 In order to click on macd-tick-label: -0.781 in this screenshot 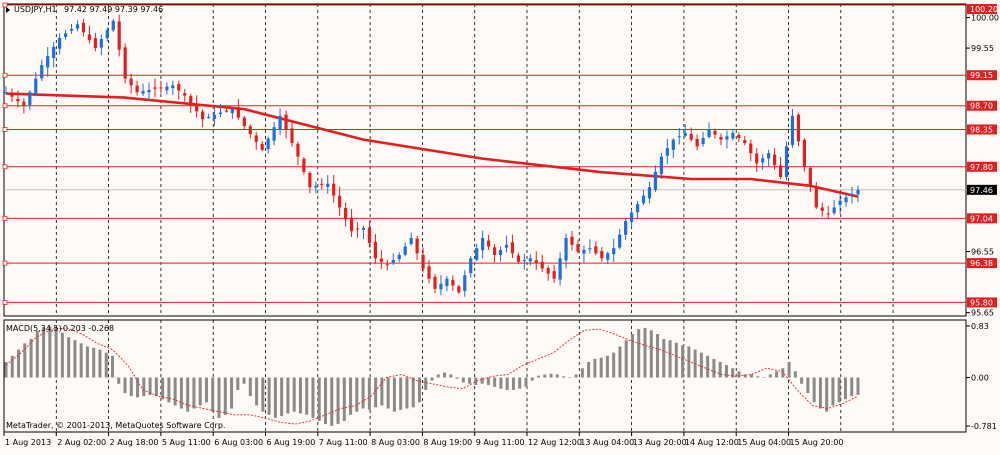, I will do `click(984, 426)`.